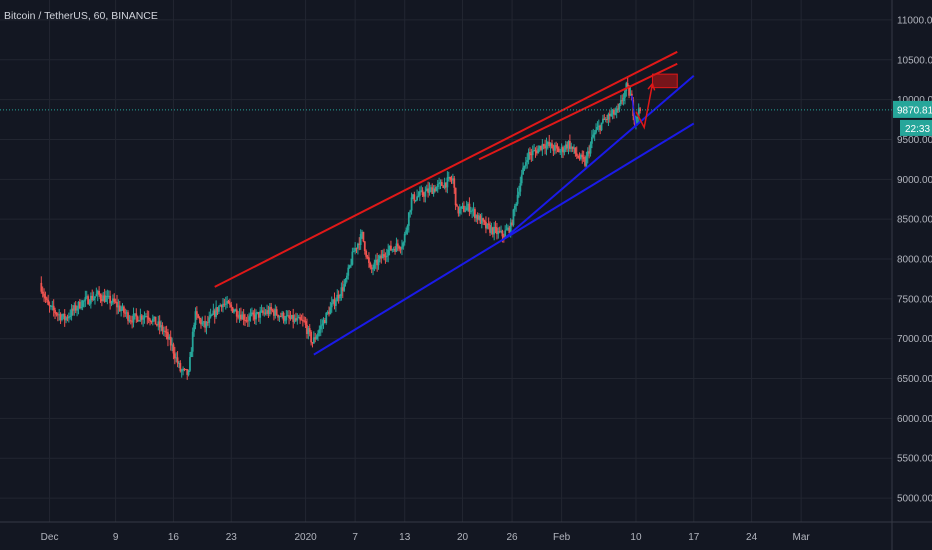 Image resolution: width=932 pixels, height=550 pixels. I want to click on red-trendline, so click(578, 111).